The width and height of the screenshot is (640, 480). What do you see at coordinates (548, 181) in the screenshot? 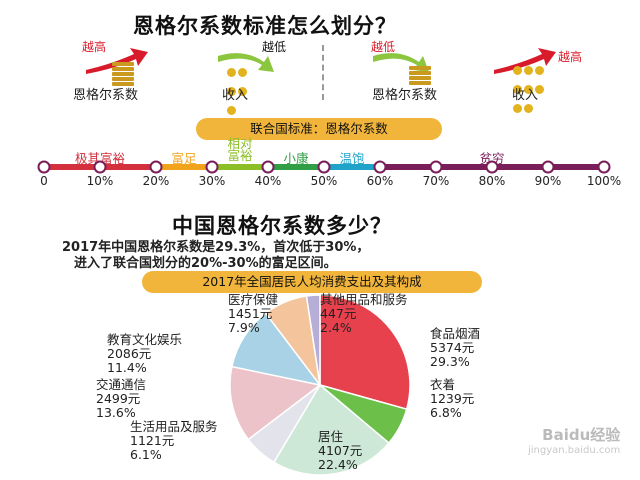
I see `scale-tick-label: 90%` at bounding box center [548, 181].